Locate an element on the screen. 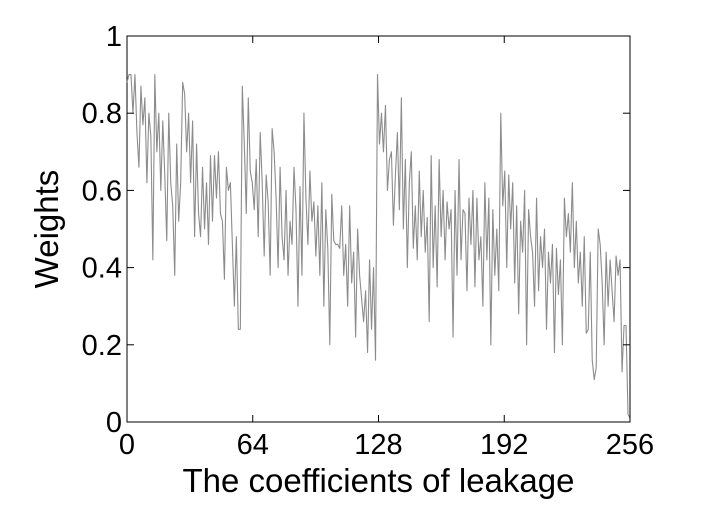  y-tick-label: 0.4 is located at coordinates (102, 269).